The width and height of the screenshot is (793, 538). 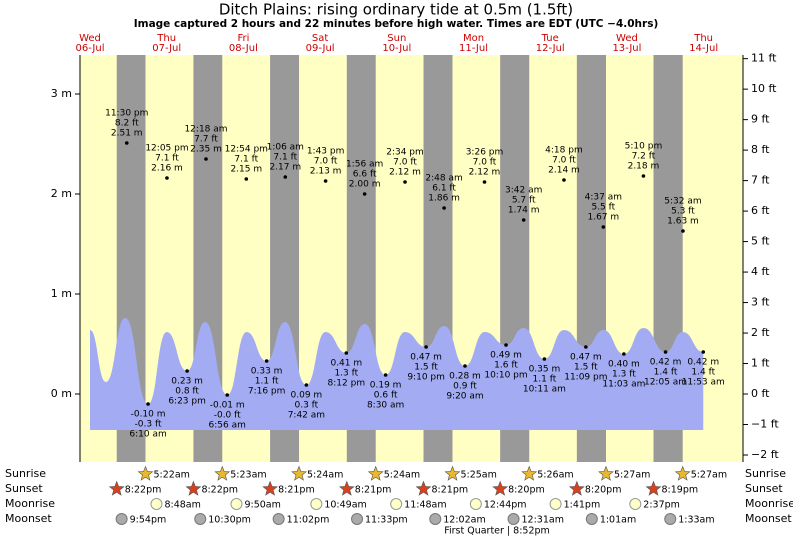 What do you see at coordinates (386, 520) in the screenshot?
I see `event-time: 11:33pm` at bounding box center [386, 520].